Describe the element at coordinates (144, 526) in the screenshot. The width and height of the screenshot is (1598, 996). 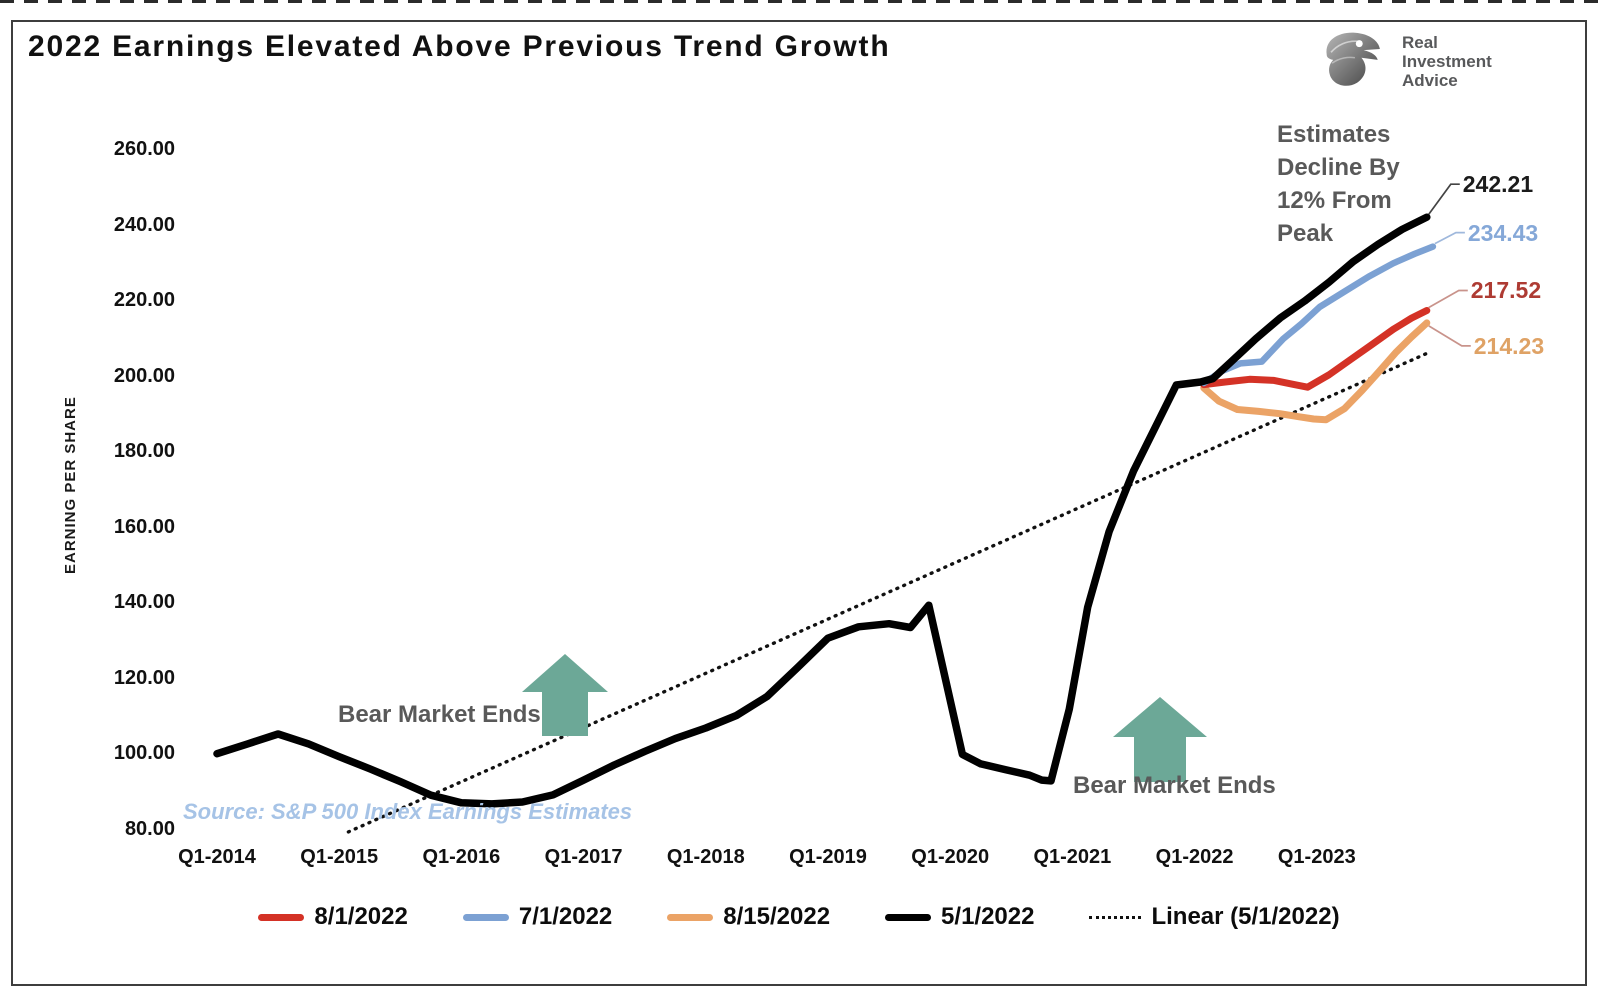
I see `y-tick-label: 160.00` at that location.